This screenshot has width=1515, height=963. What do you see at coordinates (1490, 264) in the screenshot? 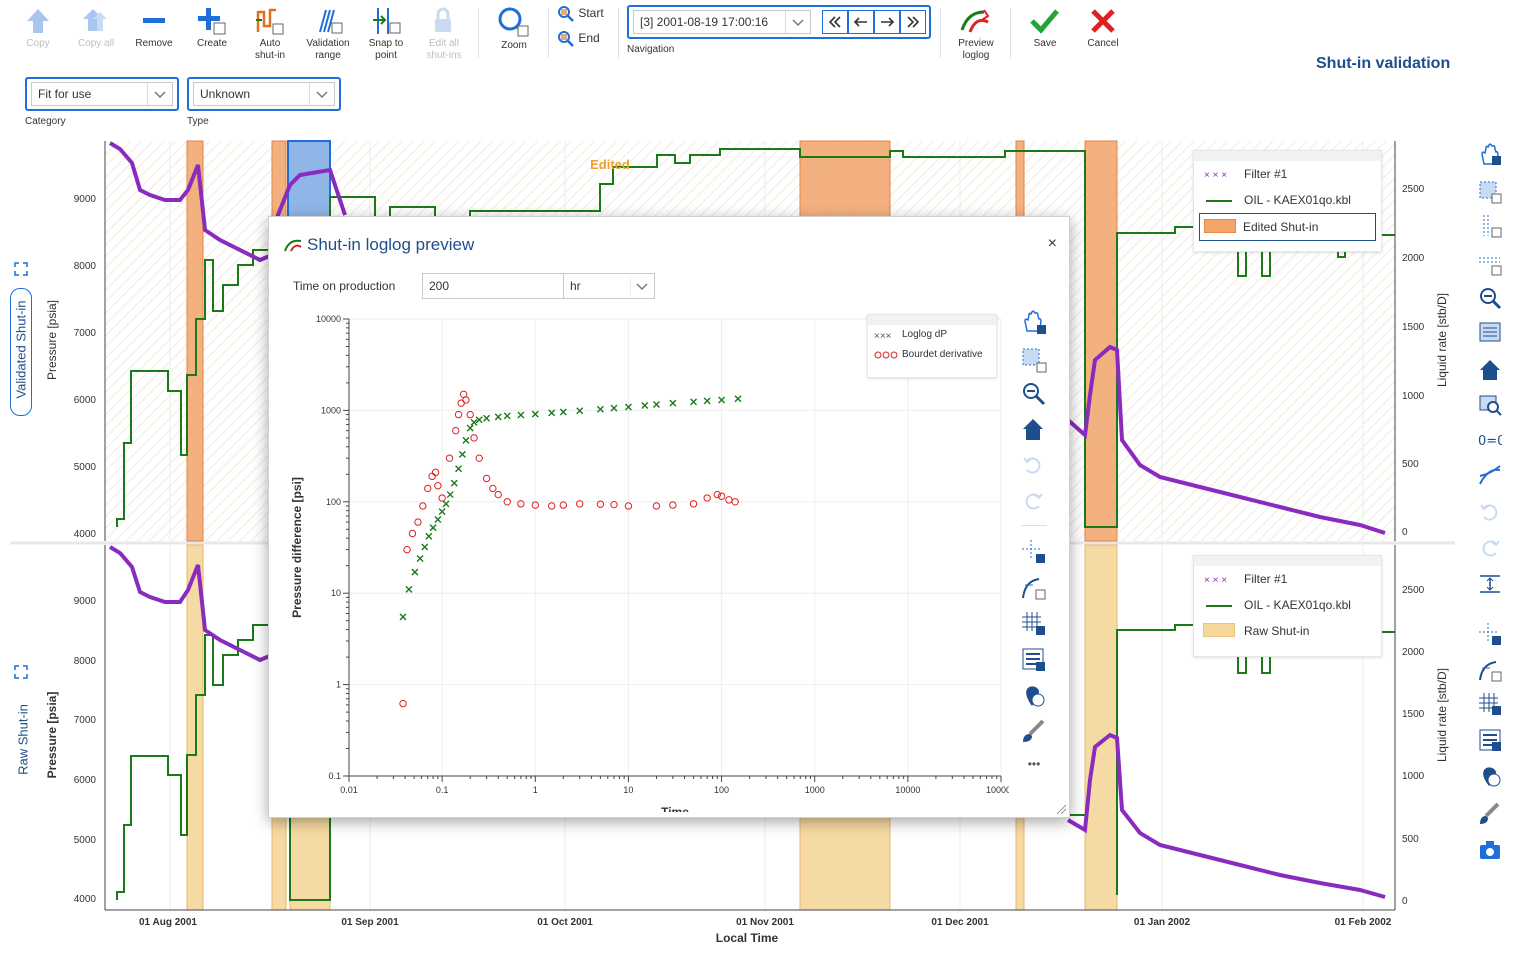
I see `y-range-select-icon` at bounding box center [1490, 264].